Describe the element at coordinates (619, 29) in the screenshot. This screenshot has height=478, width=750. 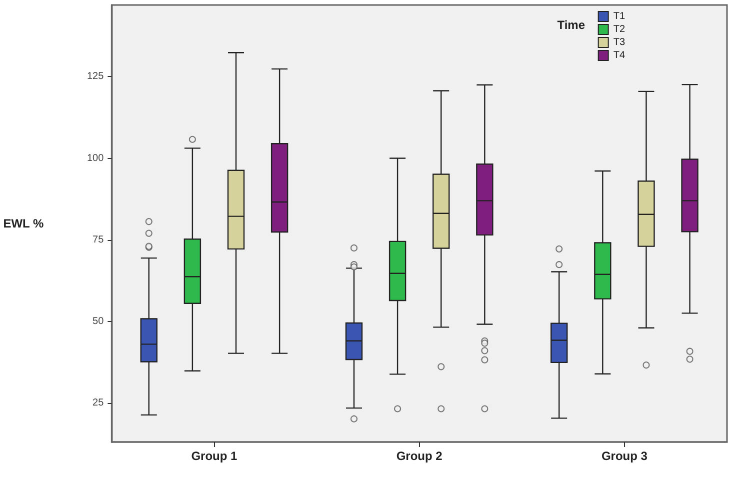
I see `legend-label: T2` at that location.